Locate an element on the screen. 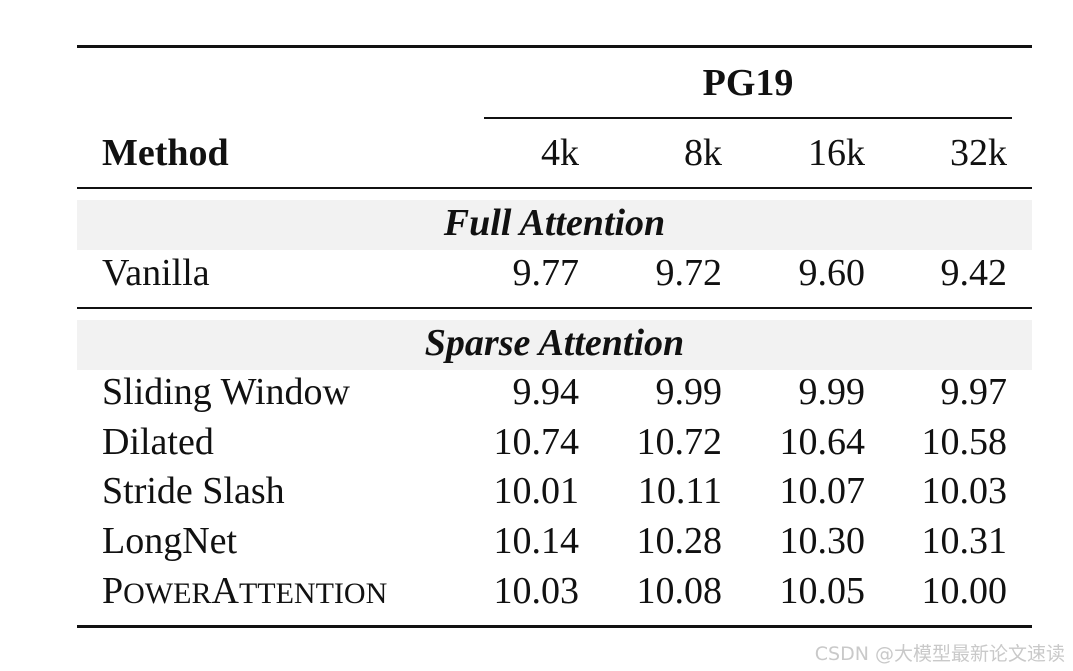 The width and height of the screenshot is (1073, 671). table-cell: 9.42 is located at coordinates (974, 273).